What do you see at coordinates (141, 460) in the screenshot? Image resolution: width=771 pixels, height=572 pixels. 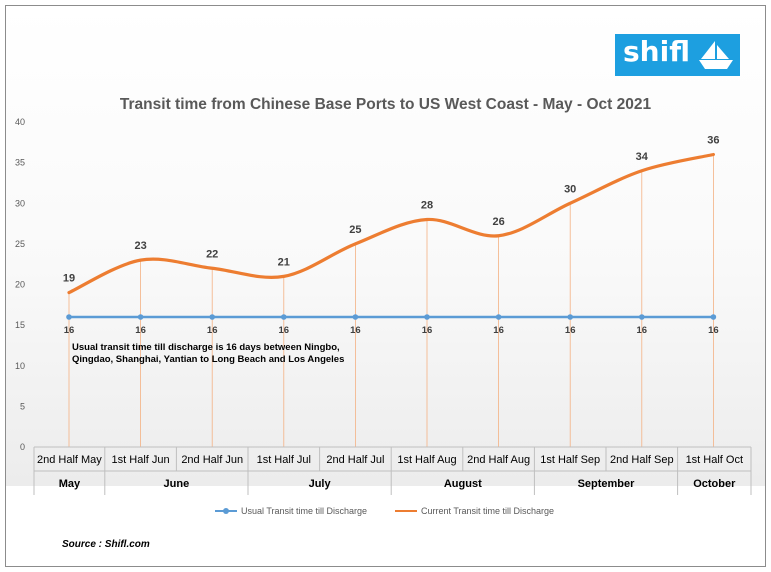 I see `x-category-label: 1st Half Jun` at bounding box center [141, 460].